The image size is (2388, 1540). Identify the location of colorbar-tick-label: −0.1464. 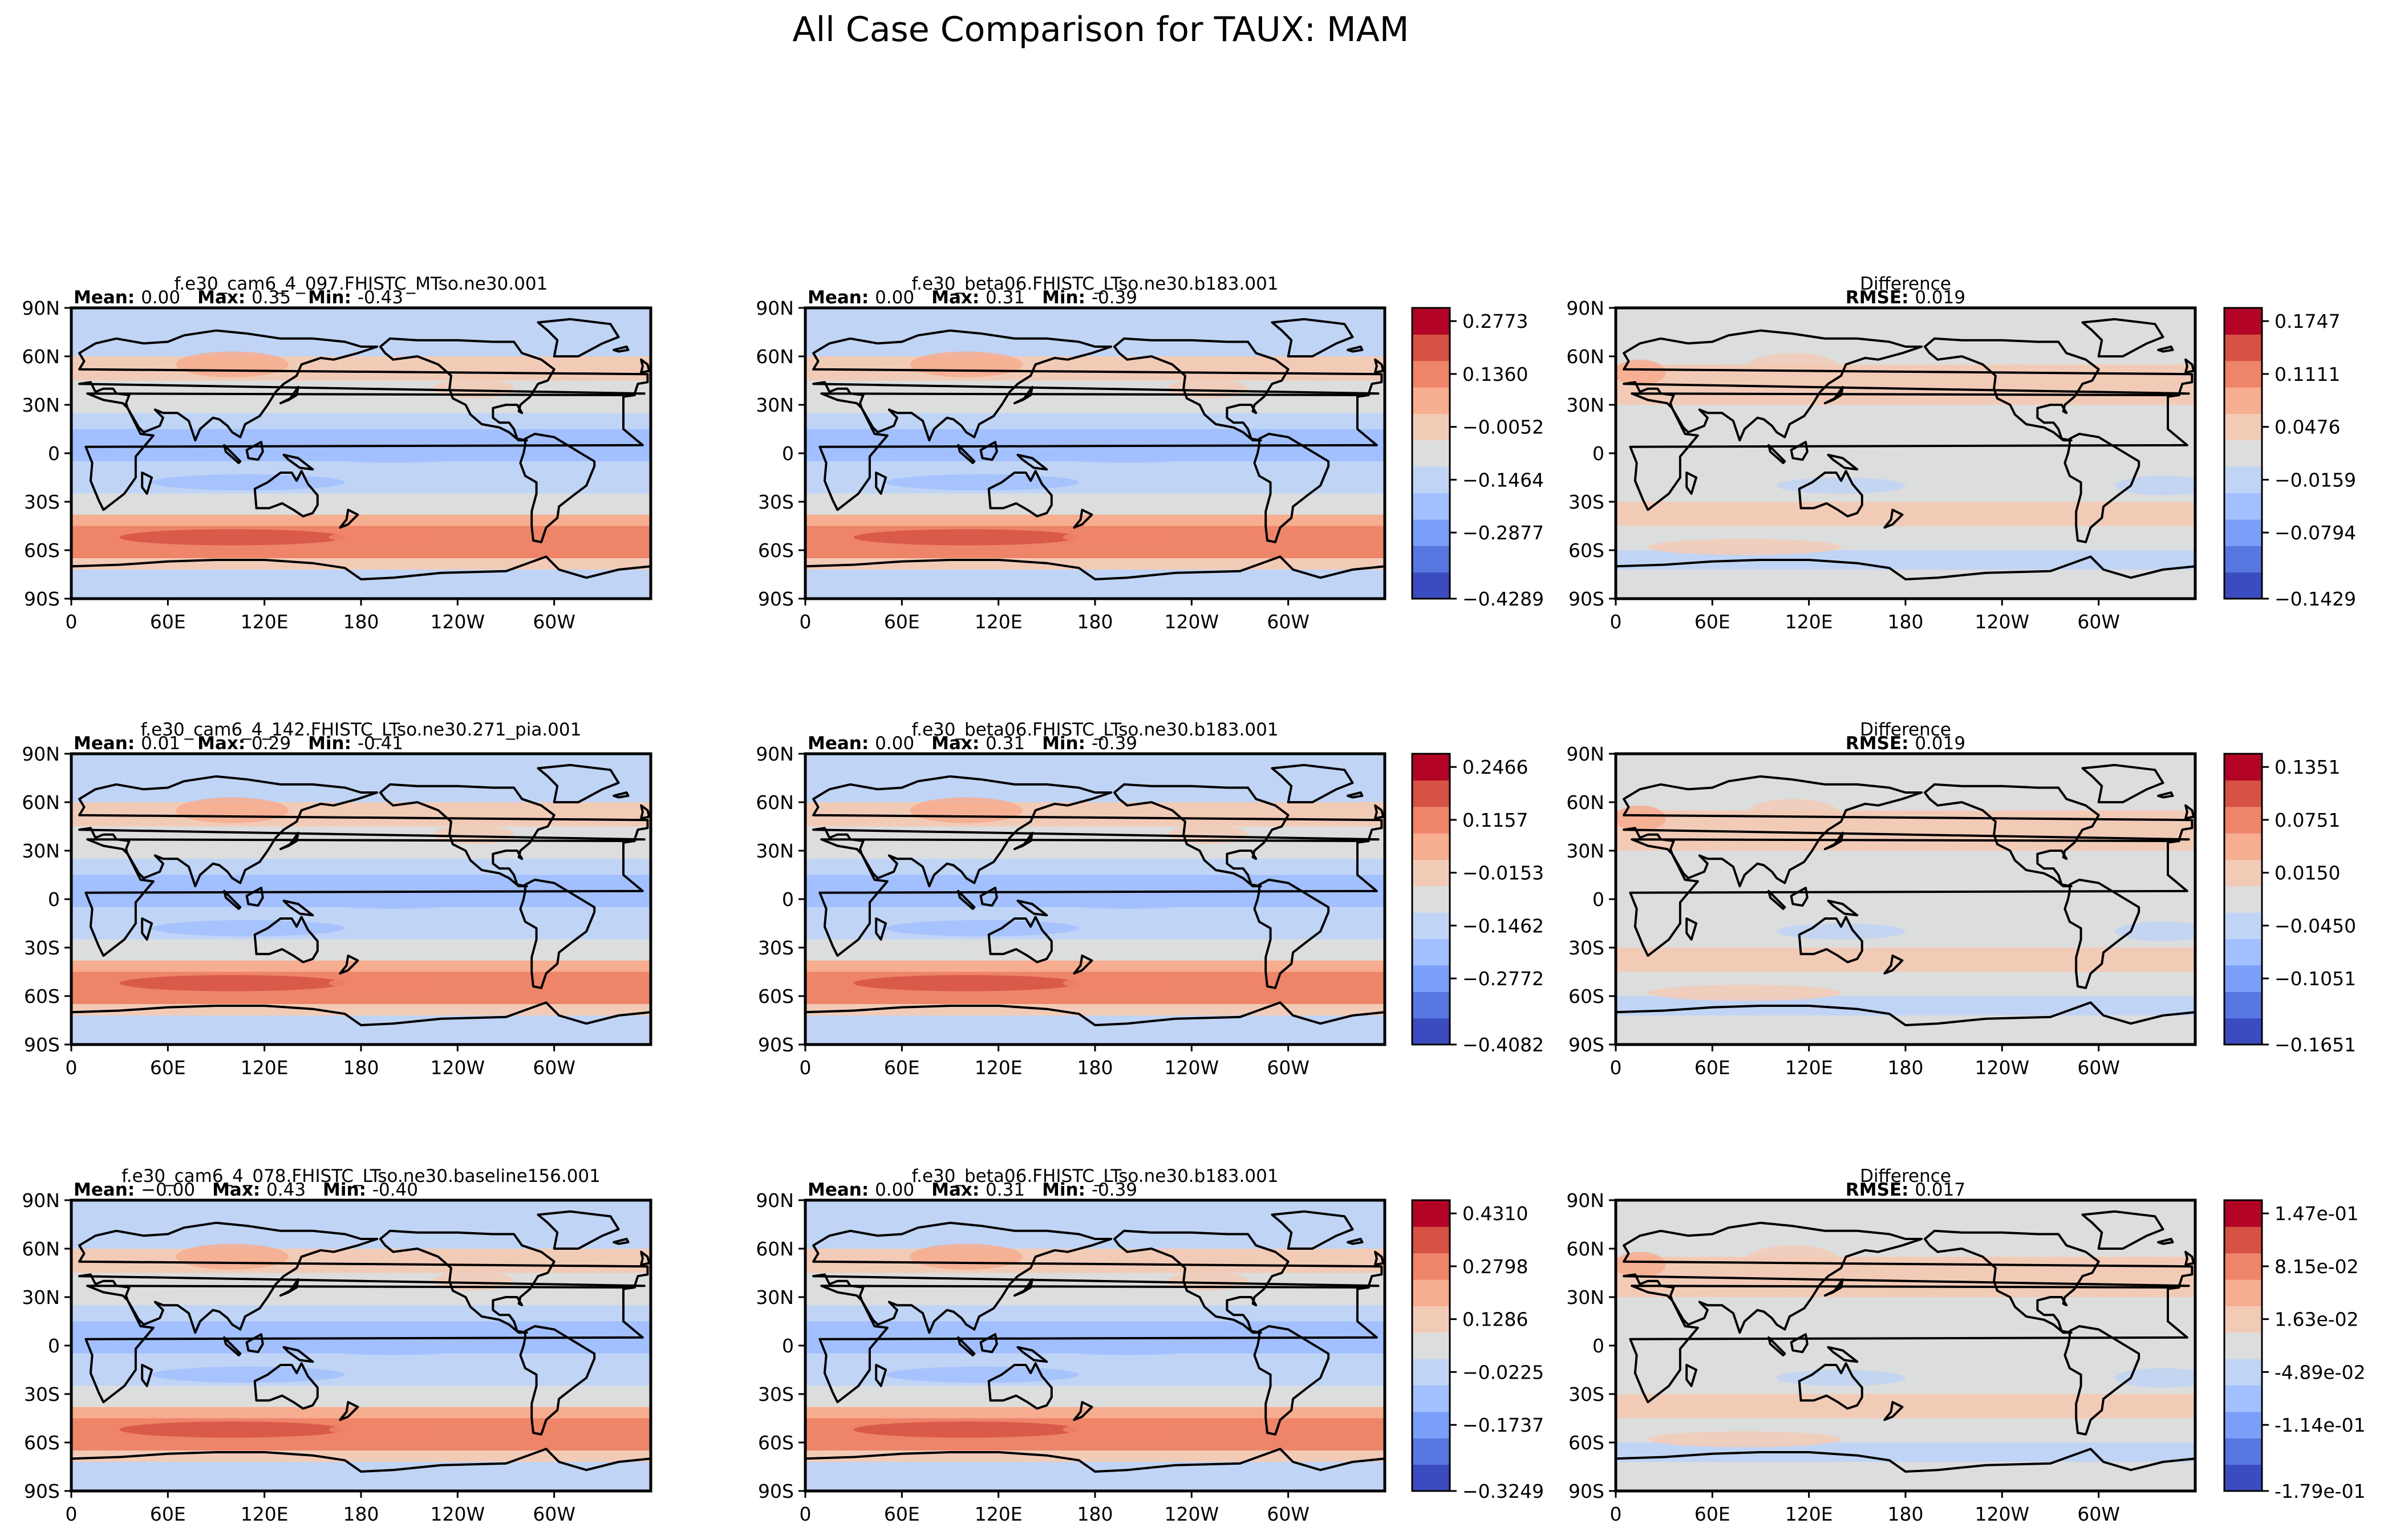
(1503, 480).